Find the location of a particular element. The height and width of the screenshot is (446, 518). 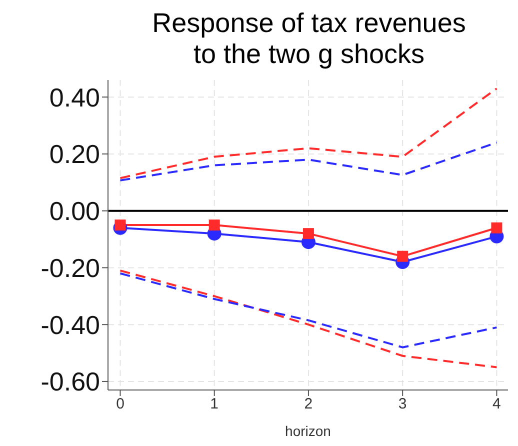

y-tick-label: 0.00 is located at coordinates (74, 211).